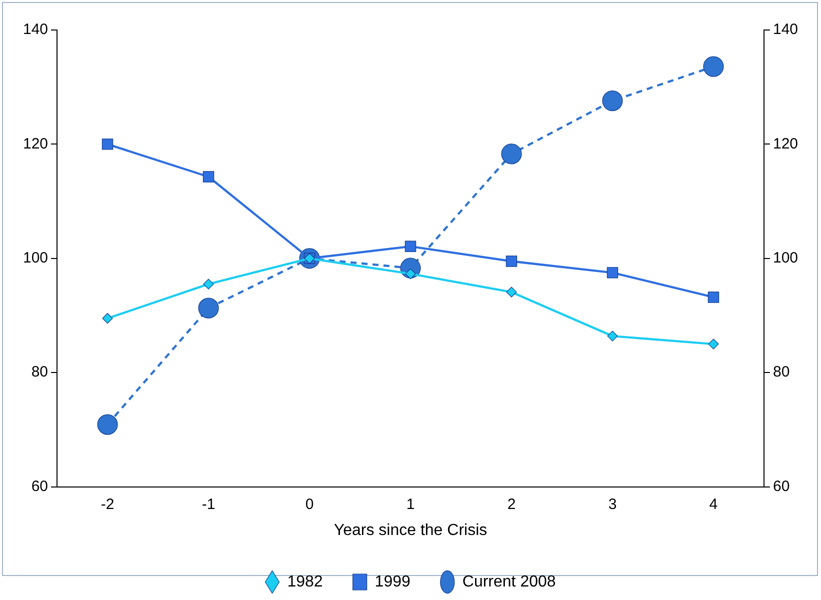  I want to click on x-axis-title: Years since the Crisis, so click(411, 530).